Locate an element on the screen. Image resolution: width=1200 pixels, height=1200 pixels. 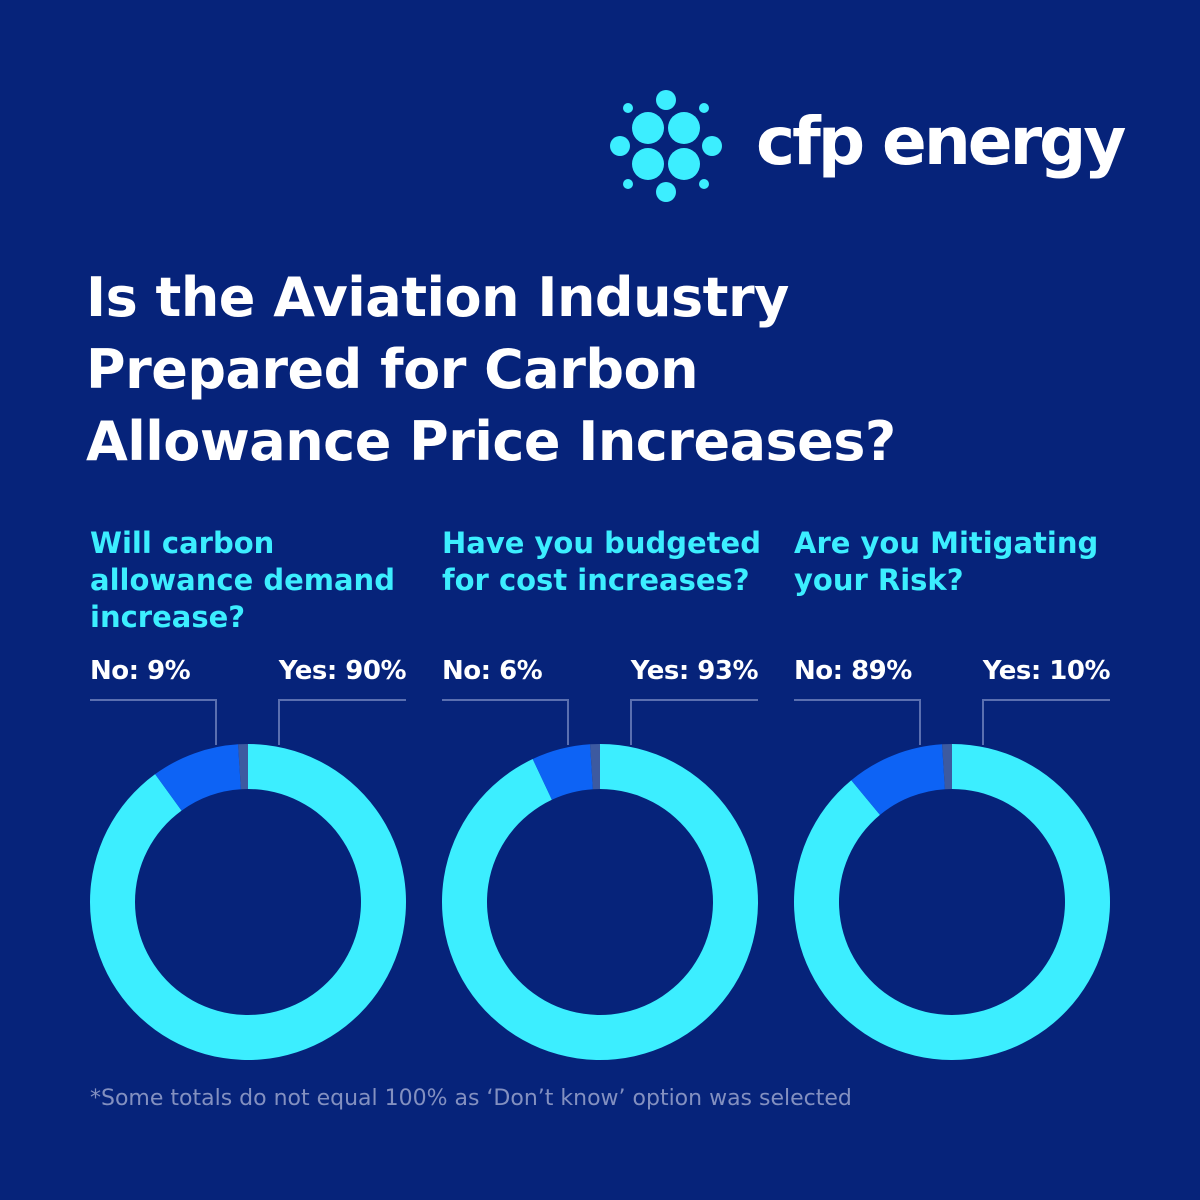
chart-2-yes-label: Yes: 93% is located at coordinates (694, 671).